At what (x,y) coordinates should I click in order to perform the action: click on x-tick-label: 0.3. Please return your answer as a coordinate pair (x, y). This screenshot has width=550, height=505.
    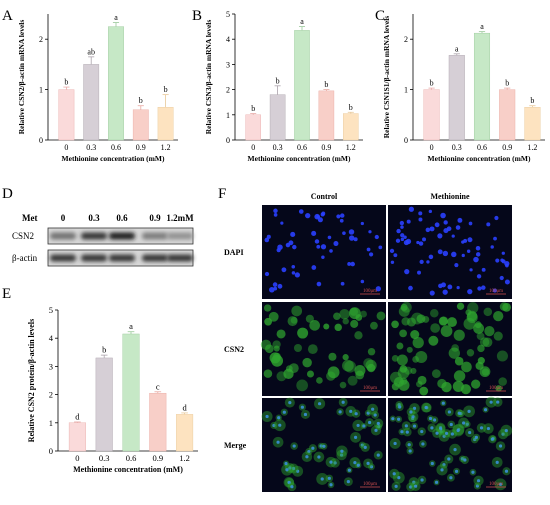
    Looking at the image, I should click on (91, 147).